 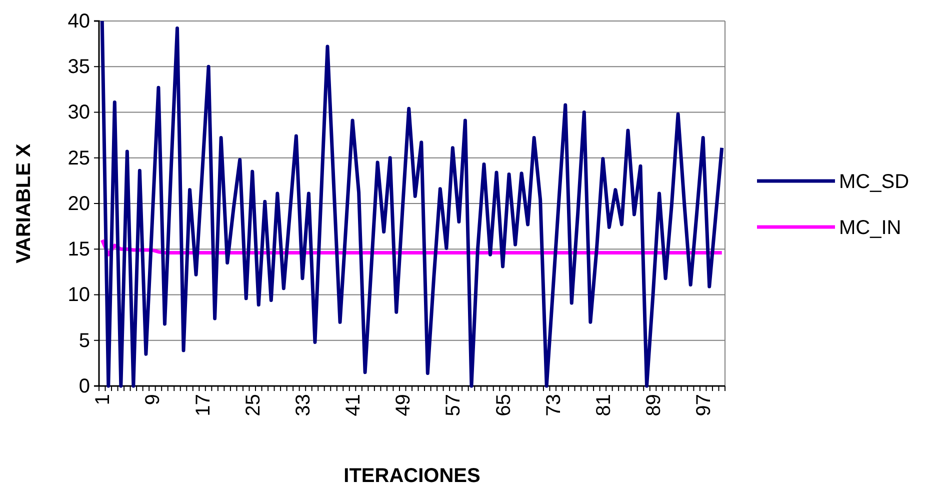 I want to click on x-tick-label: 81, so click(x=603, y=405).